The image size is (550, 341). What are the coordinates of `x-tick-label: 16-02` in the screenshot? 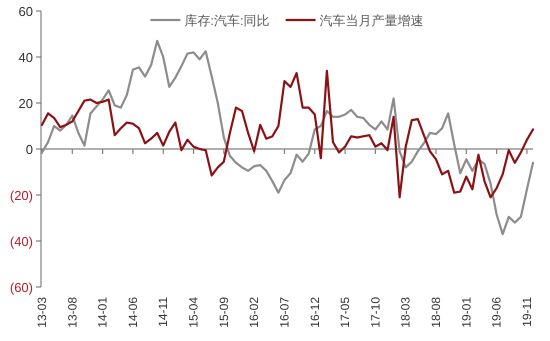 It's located at (254, 312).